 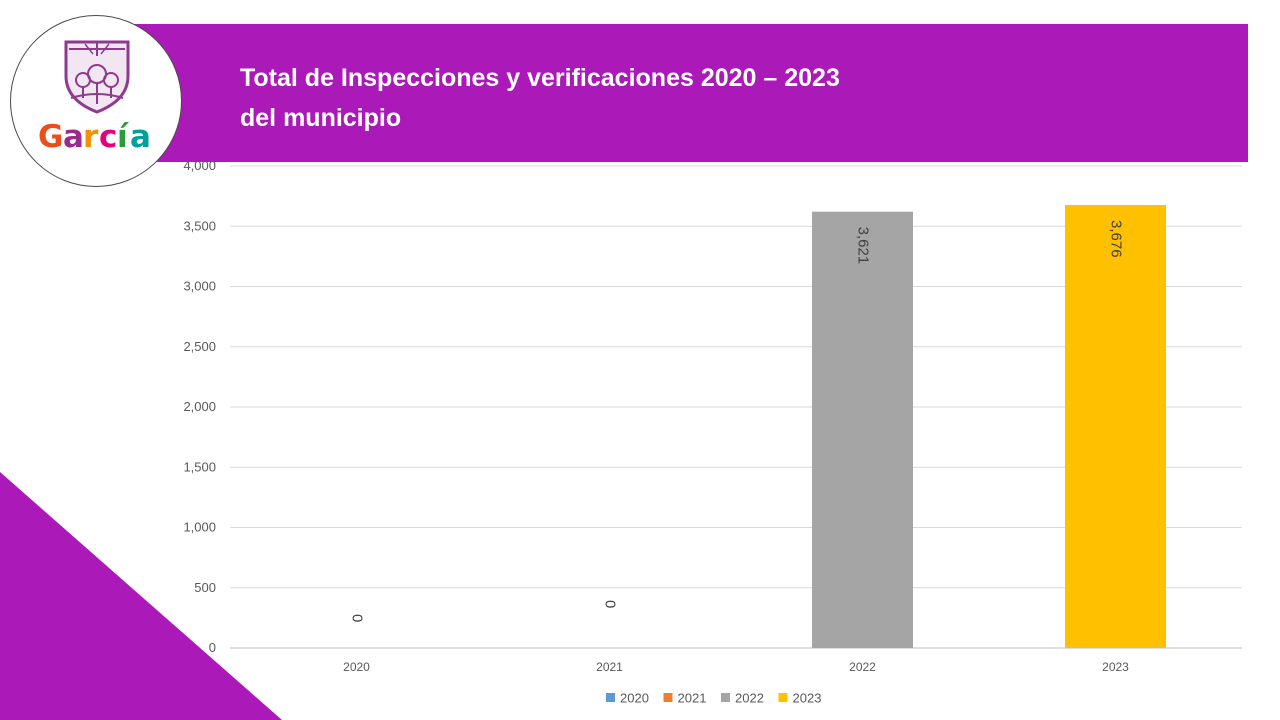 What do you see at coordinates (807, 698) in the screenshot?
I see `legend-label: 2023` at bounding box center [807, 698].